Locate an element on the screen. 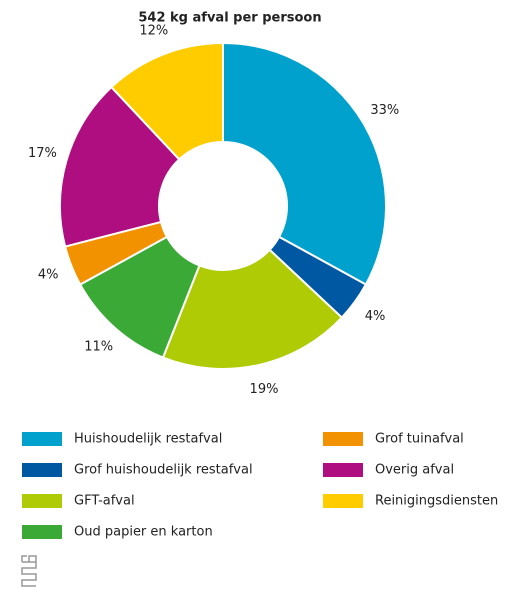 This screenshot has height=590, width=523. value-label: 19% is located at coordinates (264, 389).